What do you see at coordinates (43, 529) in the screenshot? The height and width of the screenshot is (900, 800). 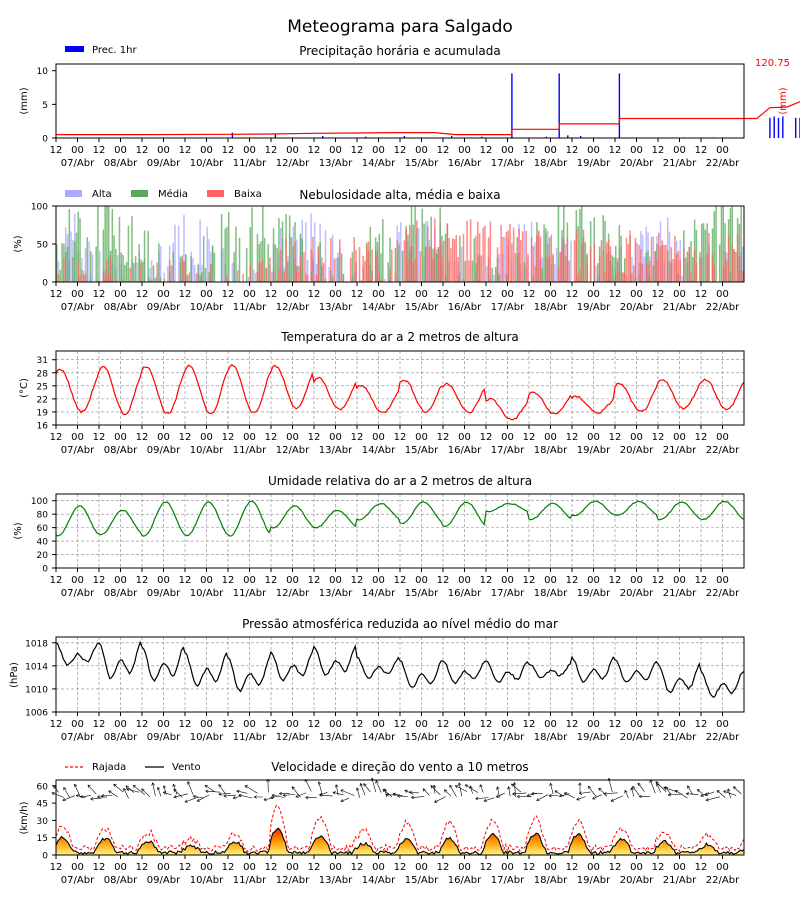 I see `y-tick-label: 60` at bounding box center [43, 529].